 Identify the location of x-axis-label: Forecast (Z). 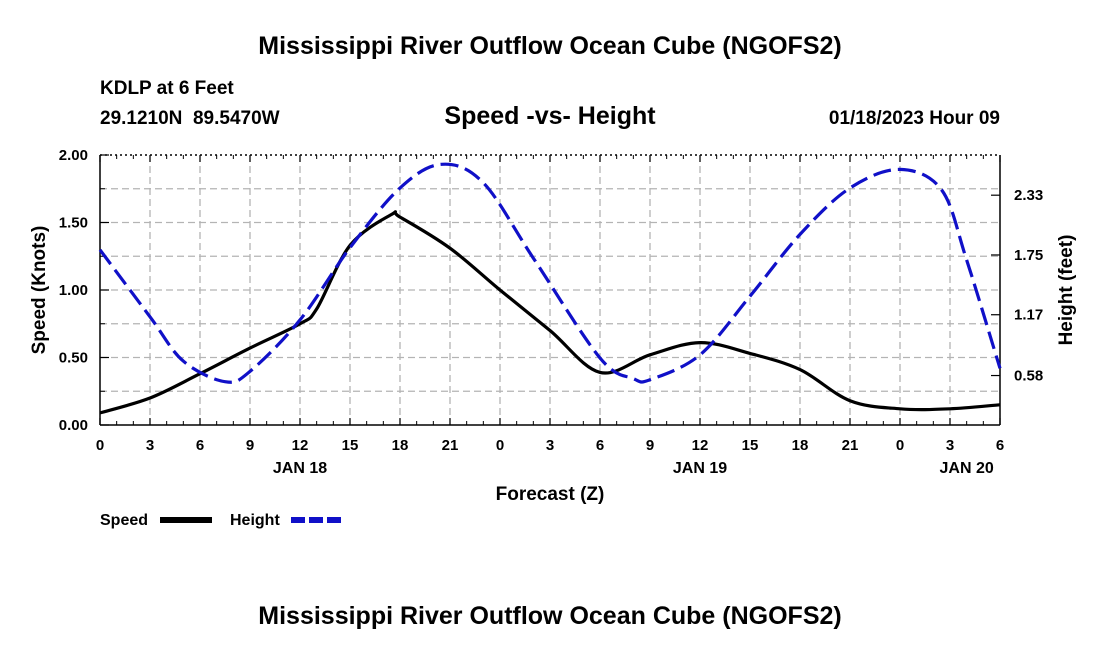
(550, 494).